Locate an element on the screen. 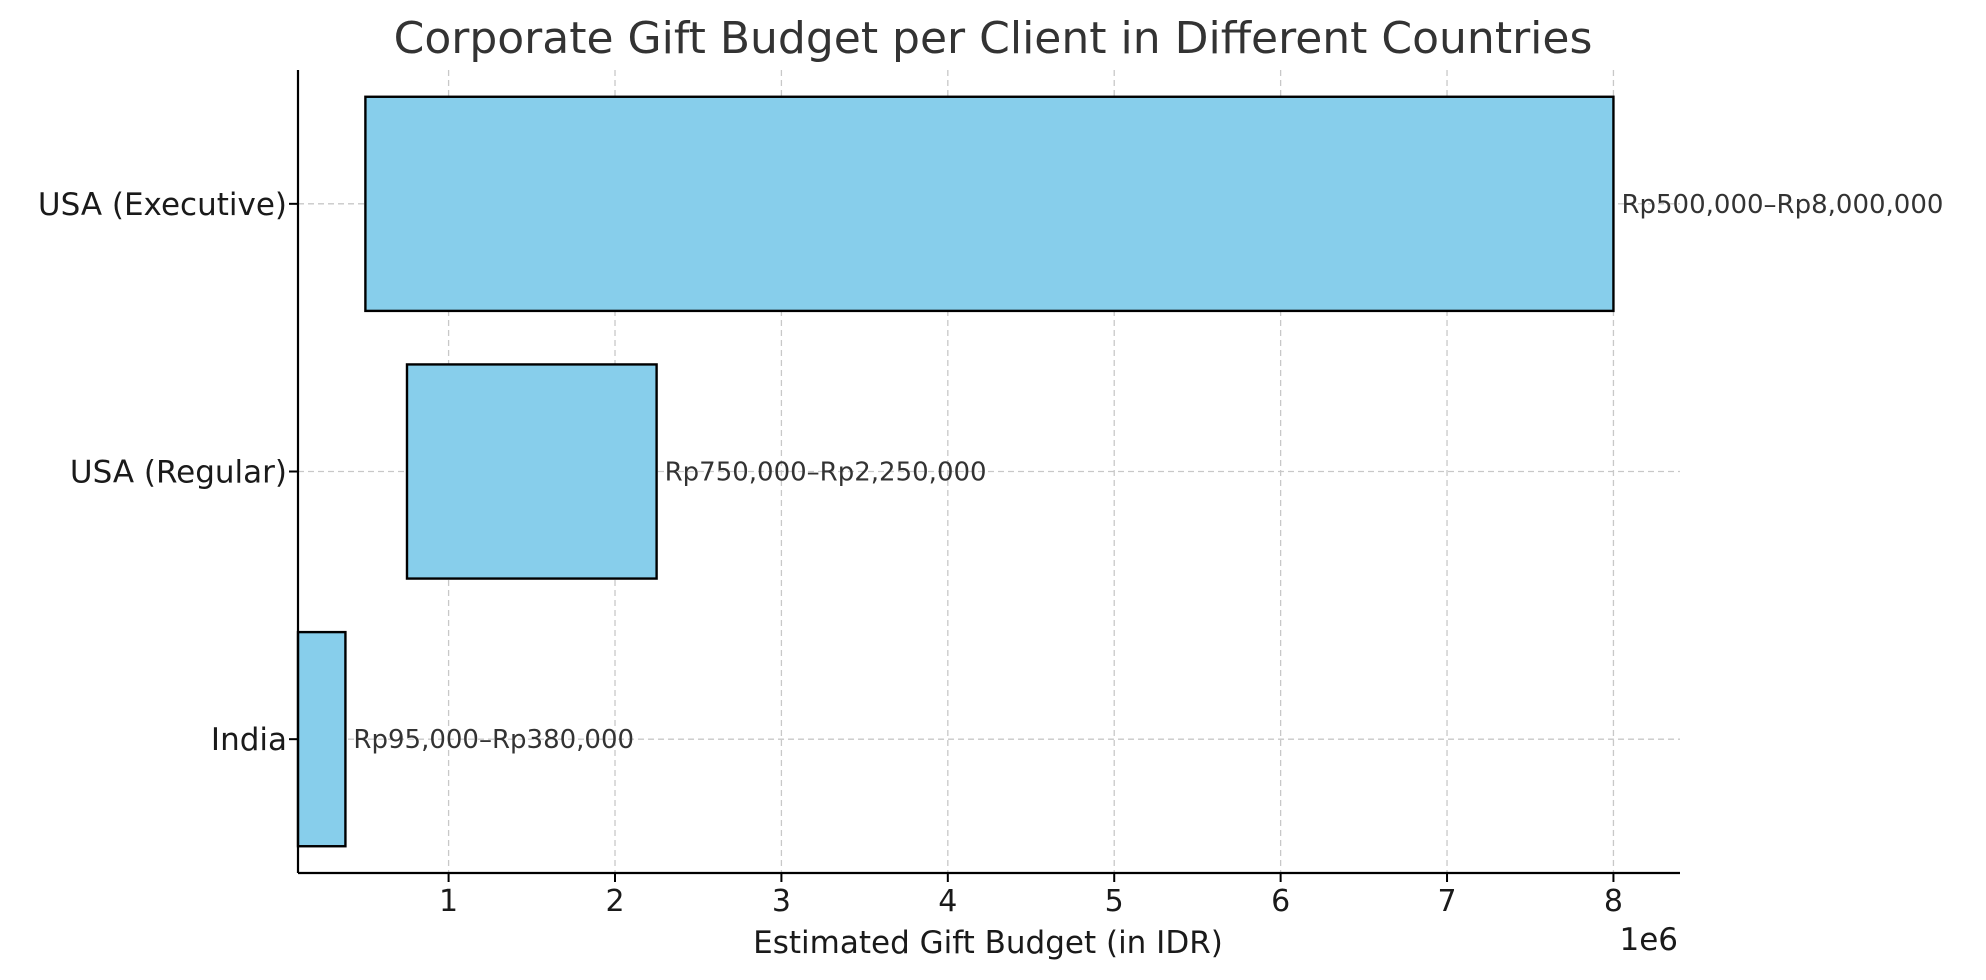 Image resolution: width=1986 pixels, height=980 pixels. bar-value-label: Rp95,000–Rp380,000 is located at coordinates (493, 740).